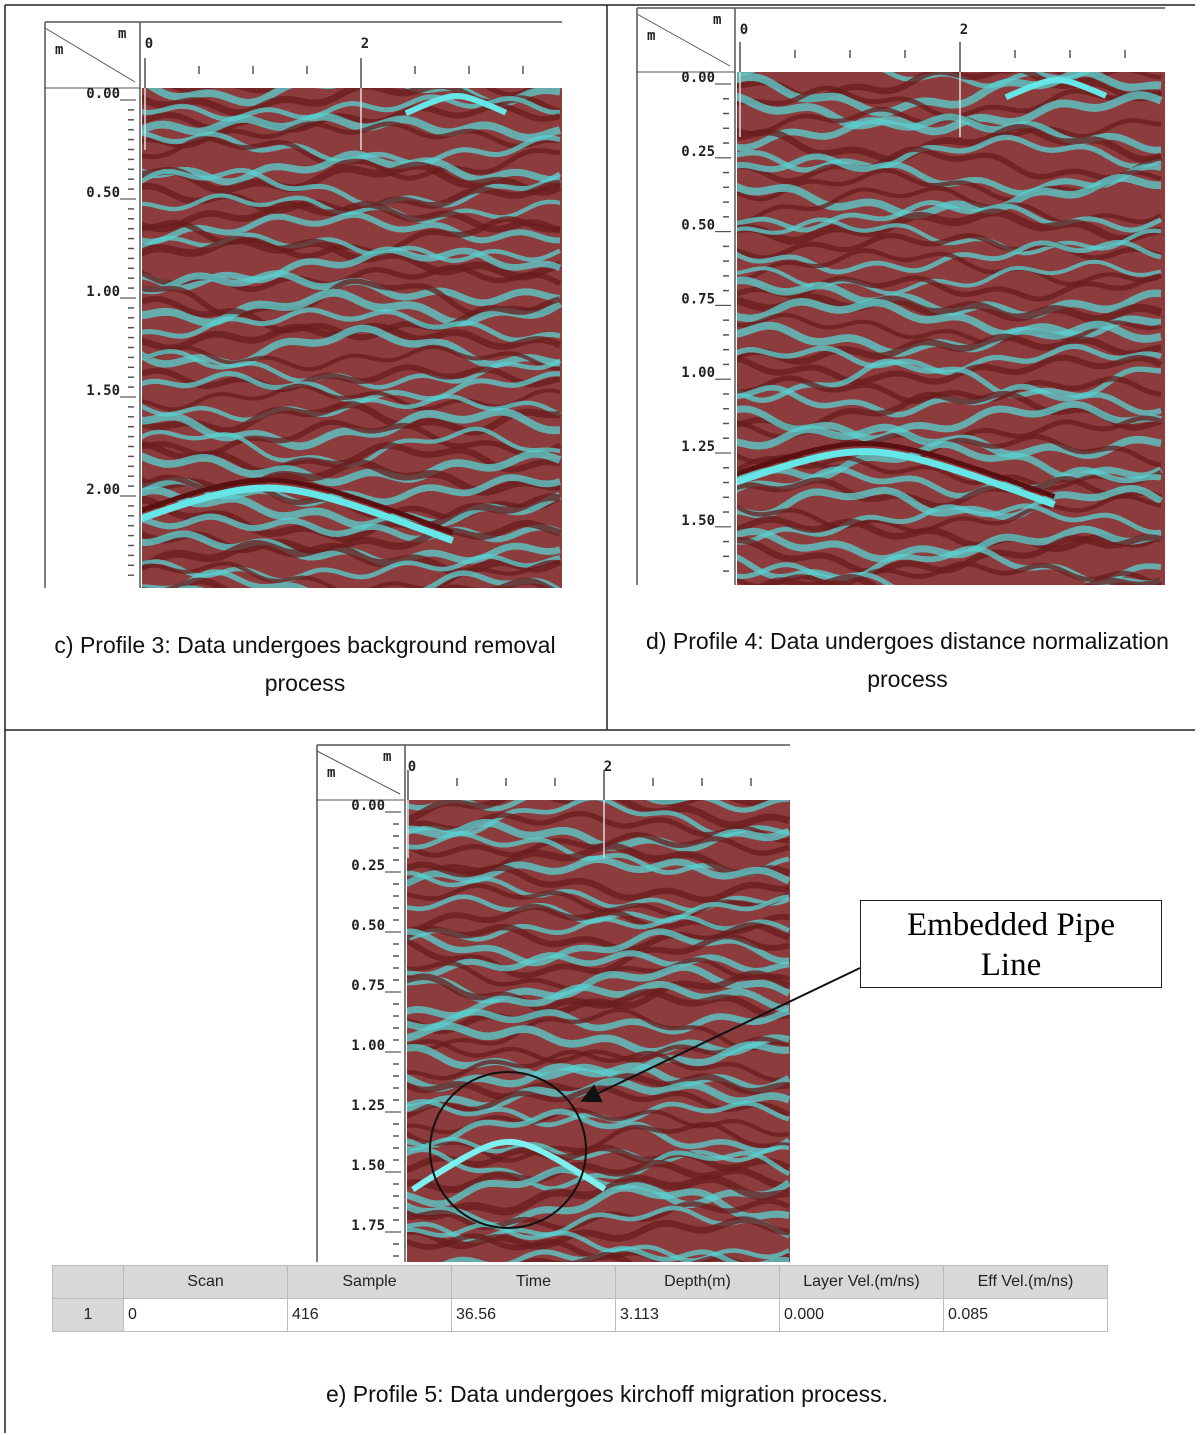  Describe the element at coordinates (369, 1315) in the screenshot. I see `table-cell: 416` at that location.